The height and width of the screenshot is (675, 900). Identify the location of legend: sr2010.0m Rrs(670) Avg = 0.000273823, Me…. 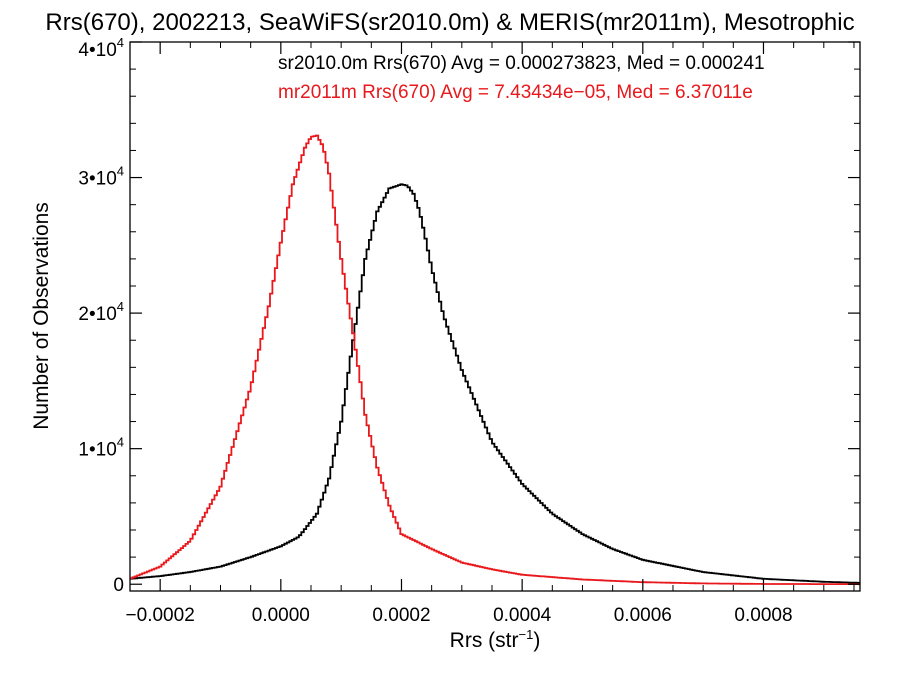
(521, 78).